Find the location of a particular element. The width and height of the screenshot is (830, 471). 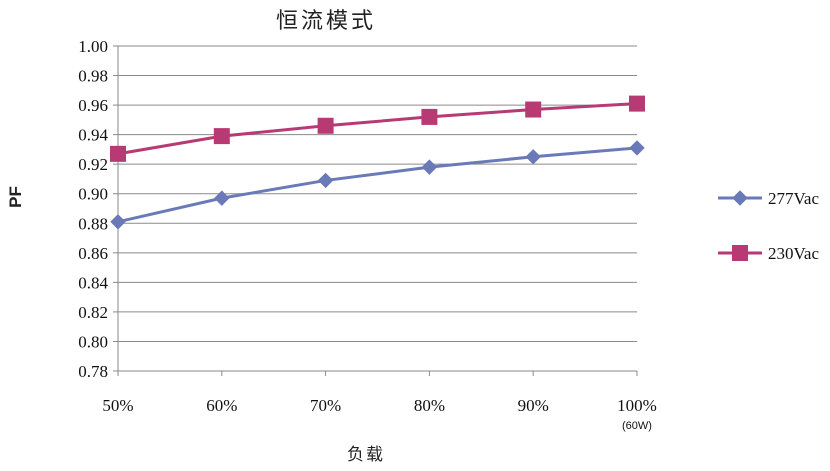

y-tick-label: 0.90 is located at coordinates (93, 194).